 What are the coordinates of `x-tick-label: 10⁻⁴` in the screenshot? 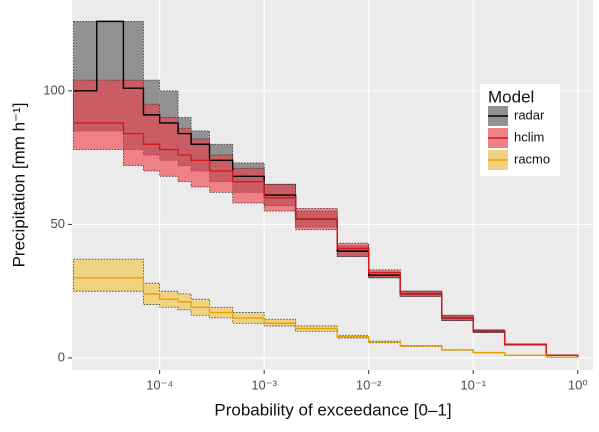 It's located at (159, 384).